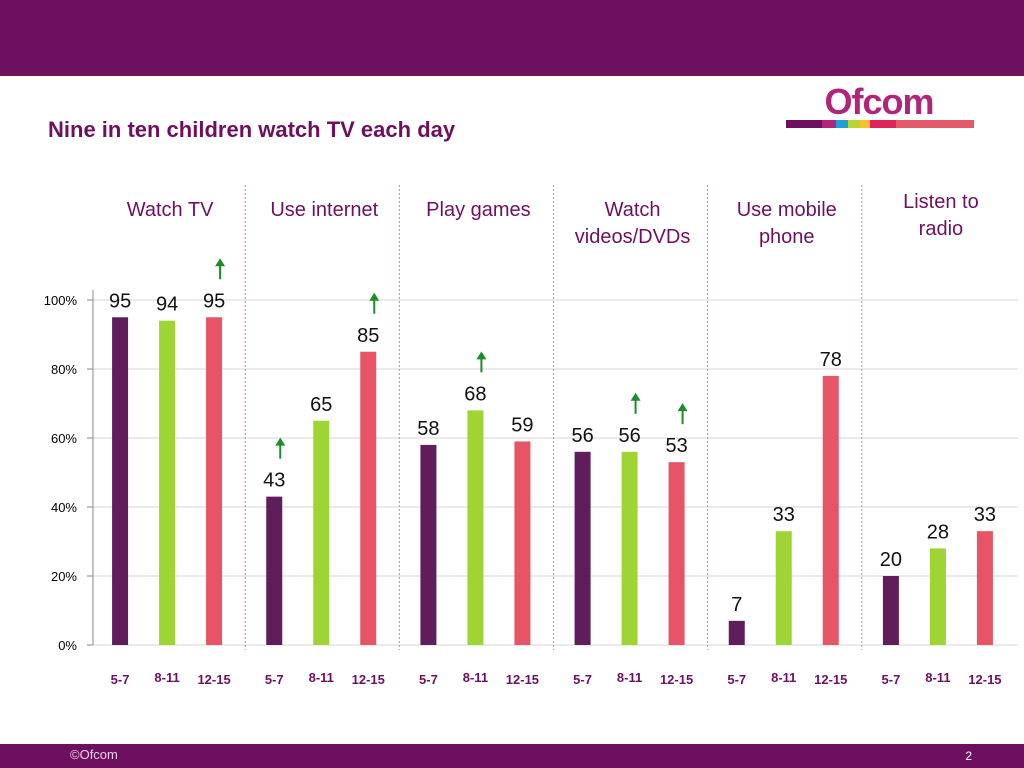  I want to click on data-label: 43, so click(274, 481).